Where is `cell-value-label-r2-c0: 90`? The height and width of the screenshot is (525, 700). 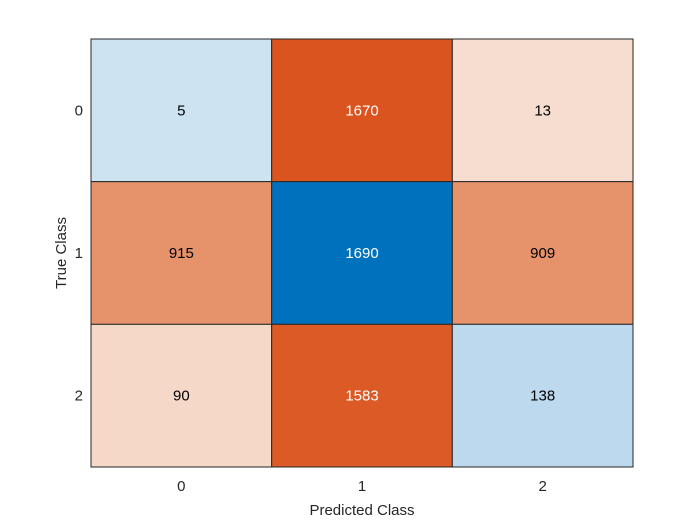 cell-value-label-r2-c0: 90 is located at coordinates (181, 396).